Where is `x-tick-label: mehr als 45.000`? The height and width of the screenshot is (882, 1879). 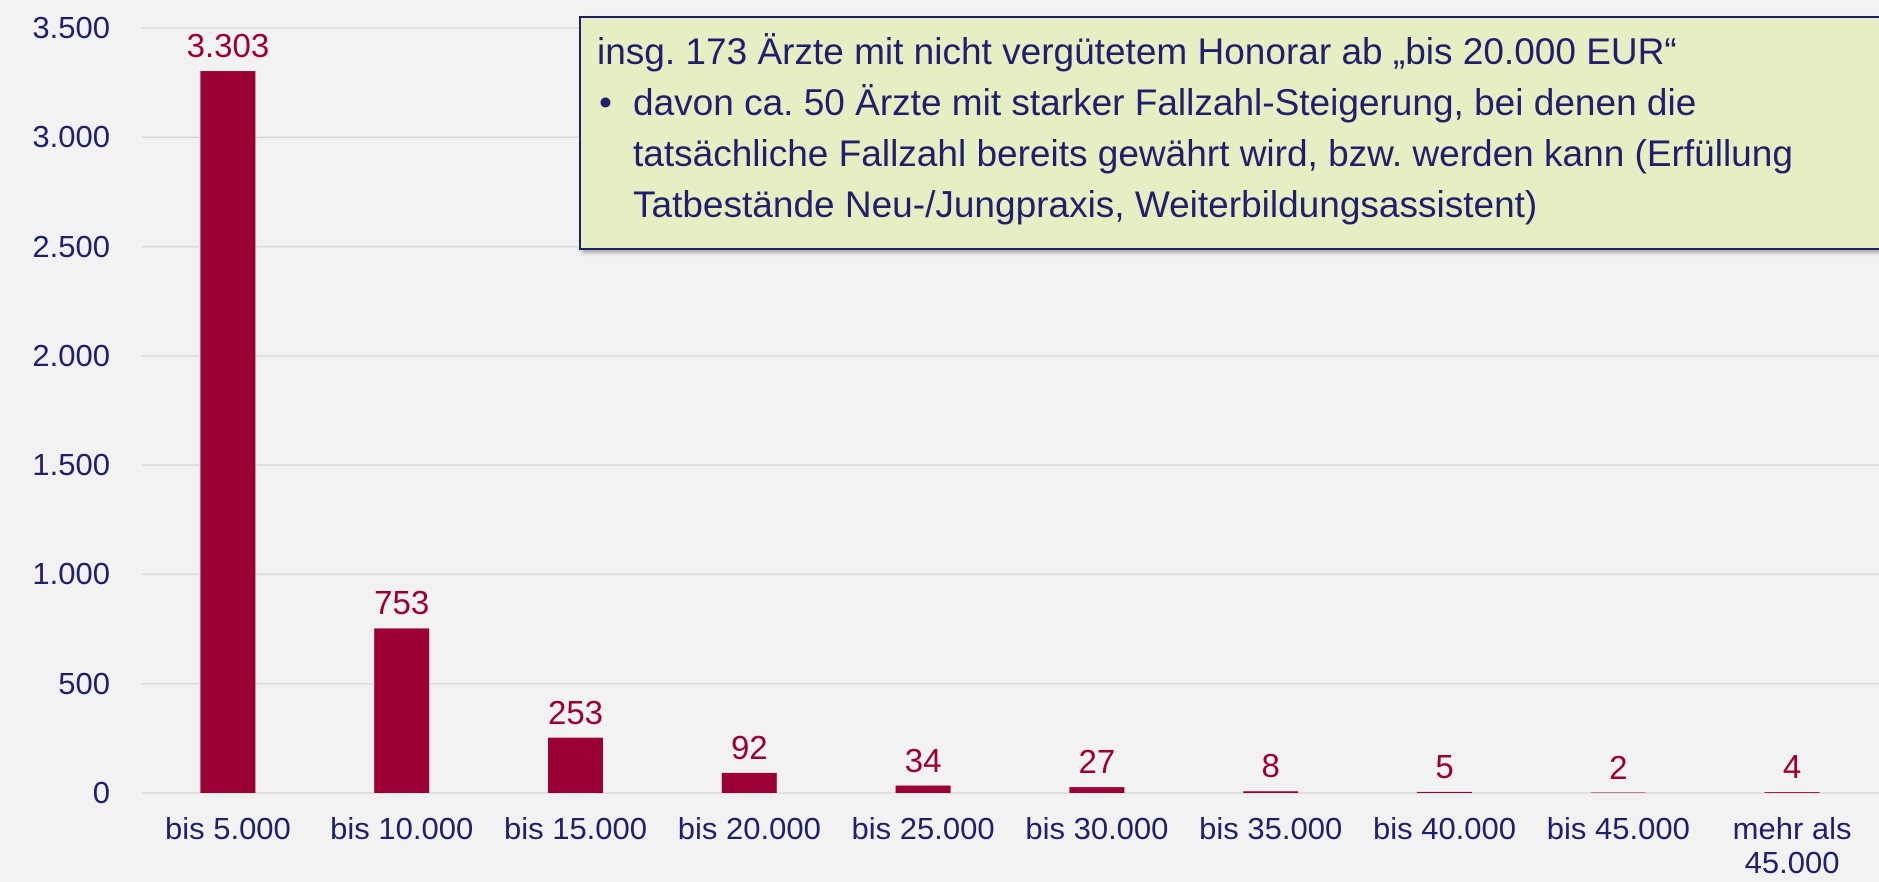 x-tick-label: mehr als 45.000 is located at coordinates (1792, 845).